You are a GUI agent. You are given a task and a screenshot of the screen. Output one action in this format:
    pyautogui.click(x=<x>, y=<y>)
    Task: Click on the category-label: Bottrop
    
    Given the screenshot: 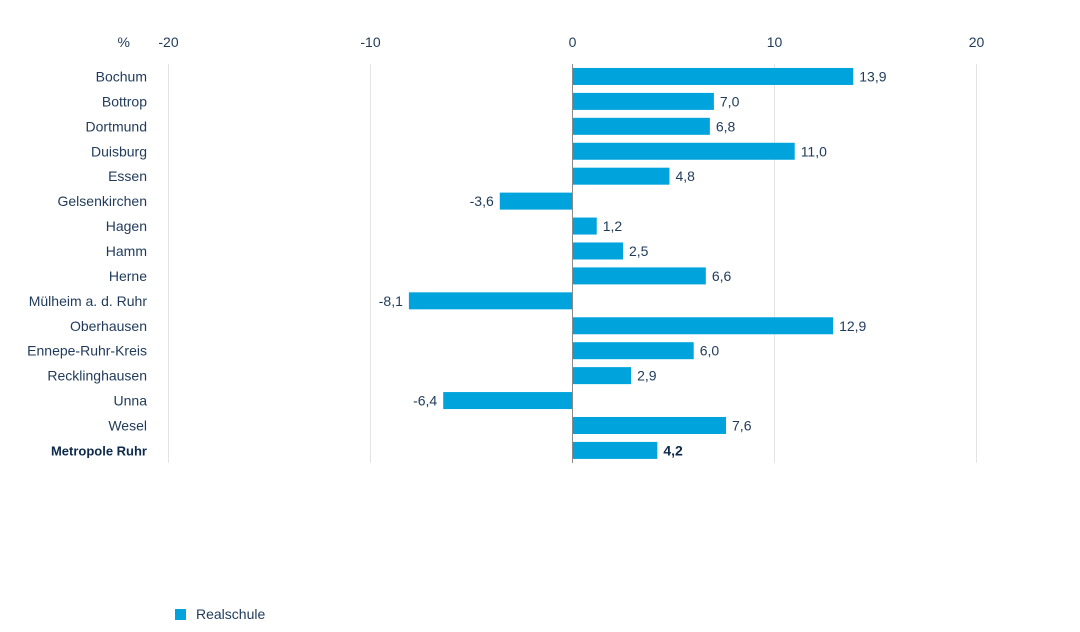 What is the action you would take?
    pyautogui.click(x=124, y=101)
    